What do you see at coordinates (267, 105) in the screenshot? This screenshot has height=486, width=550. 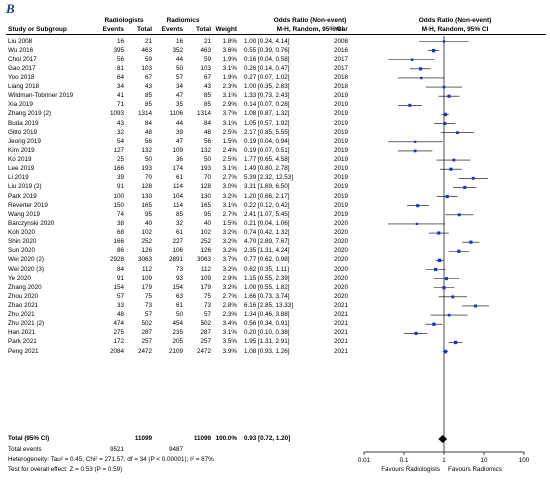 I see `ci-cell: 0.14 [0.07, 0.28]` at bounding box center [267, 105].